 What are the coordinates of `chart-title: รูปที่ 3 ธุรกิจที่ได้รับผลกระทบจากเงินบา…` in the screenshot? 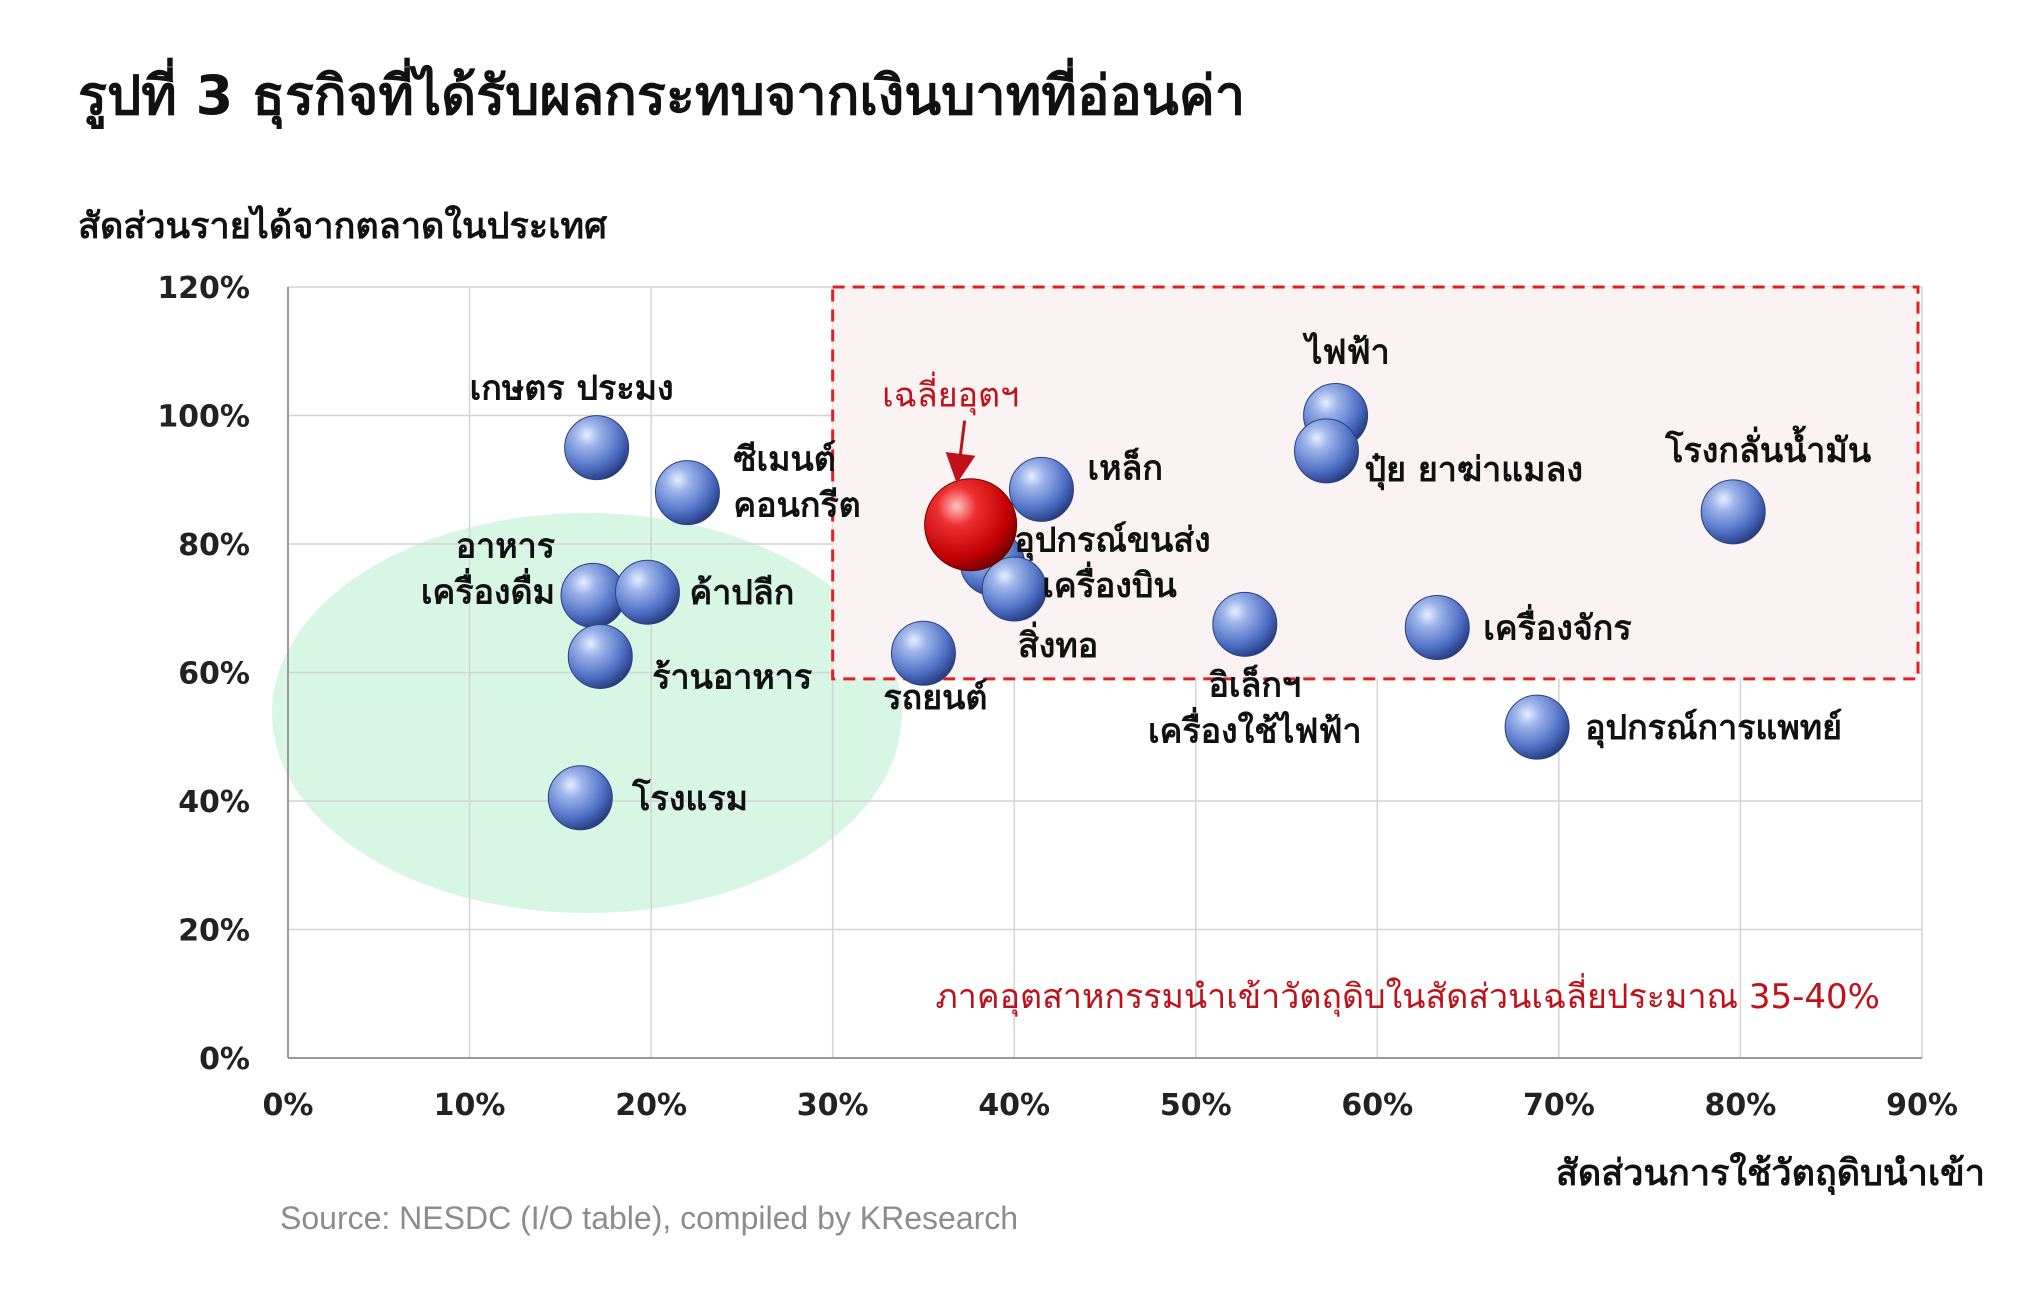 It's located at (662, 95).